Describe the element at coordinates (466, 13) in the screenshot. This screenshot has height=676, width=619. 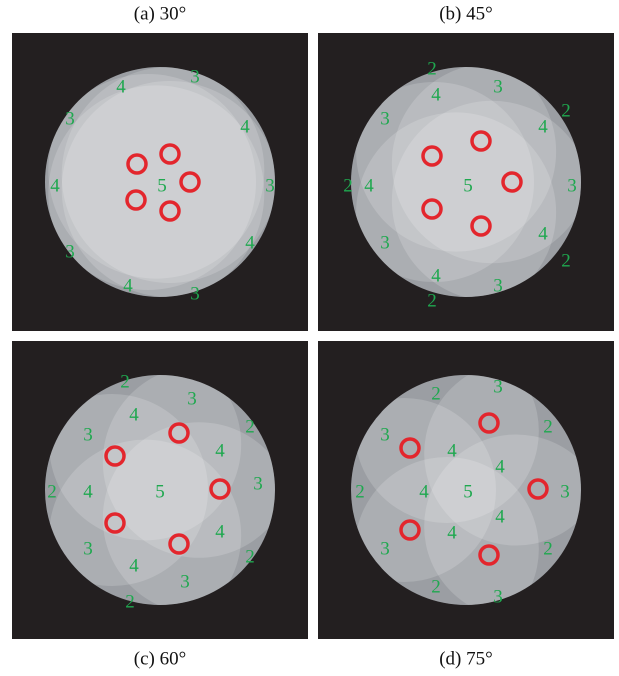
I see `caption: (b) 45°` at that location.